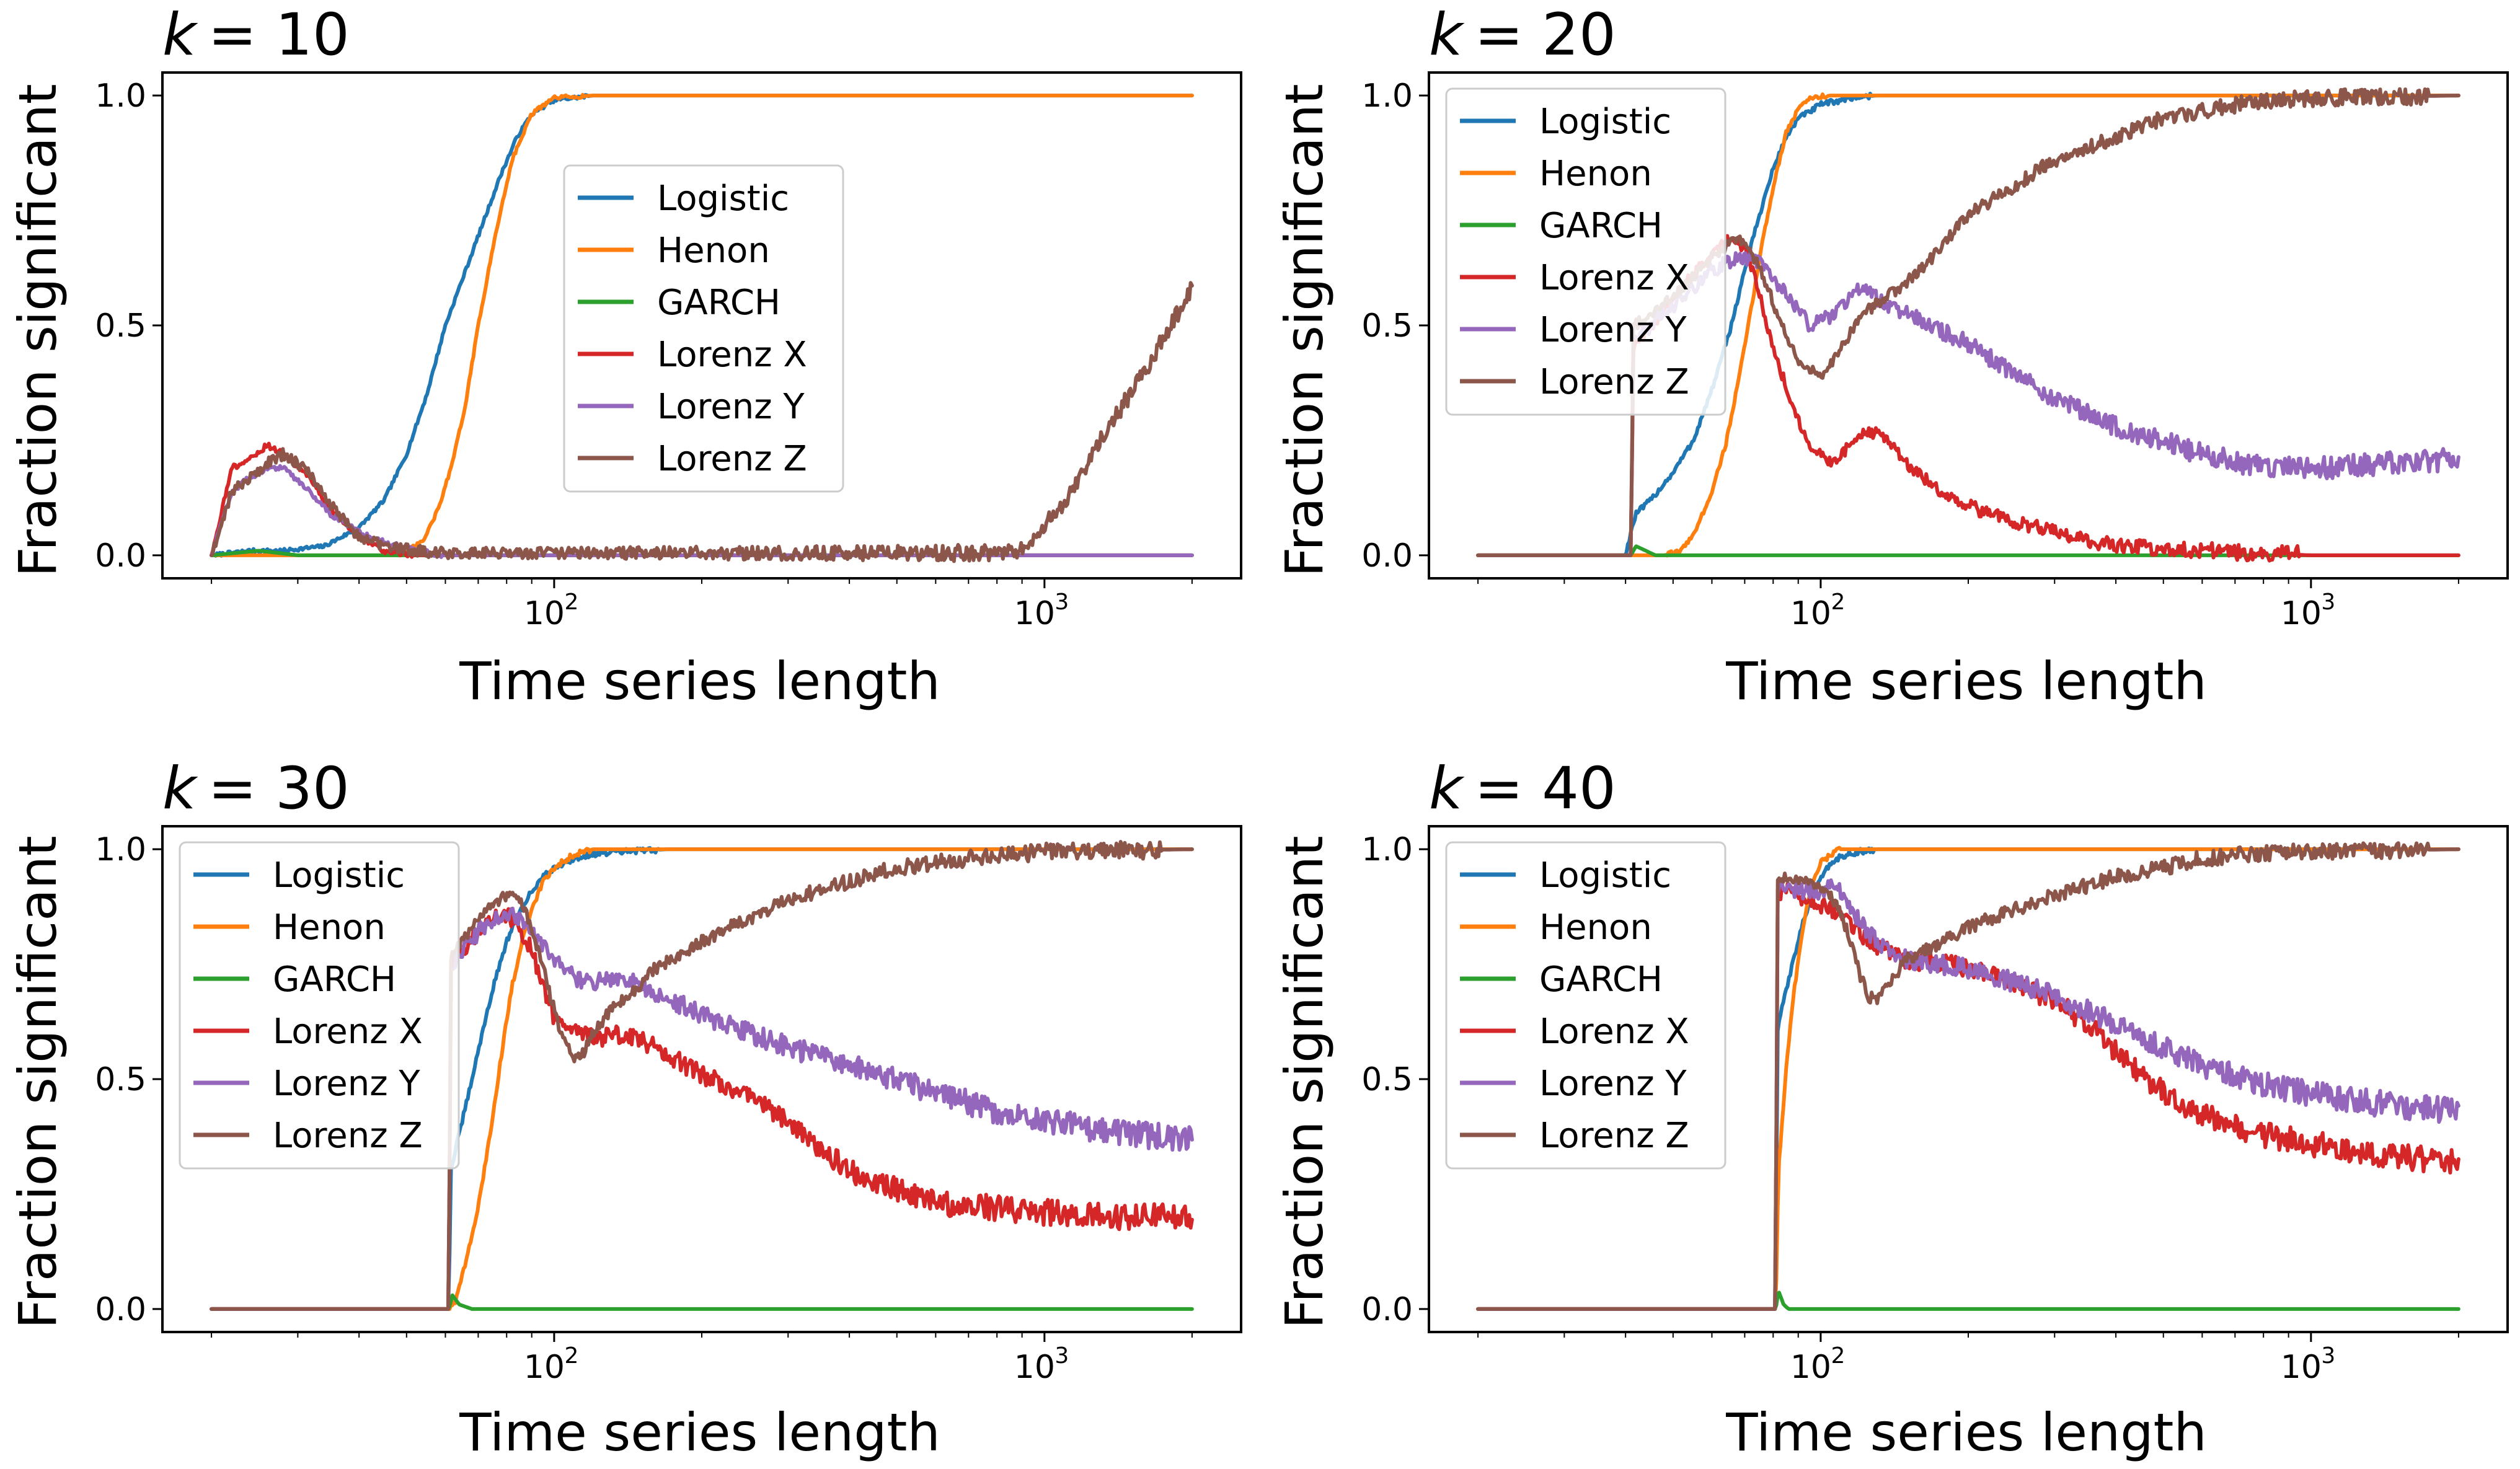 Image resolution: width=2520 pixels, height=1469 pixels. What do you see at coordinates (1545, 789) in the screenshot?
I see `title-value: = 40` at bounding box center [1545, 789].